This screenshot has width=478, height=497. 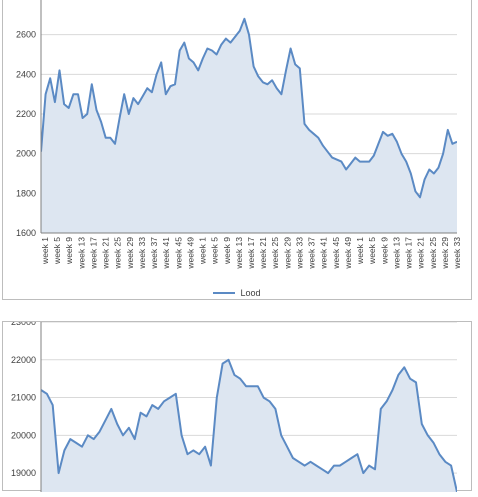 I want to click on y-tick-label: 21000, so click(x=23, y=398).